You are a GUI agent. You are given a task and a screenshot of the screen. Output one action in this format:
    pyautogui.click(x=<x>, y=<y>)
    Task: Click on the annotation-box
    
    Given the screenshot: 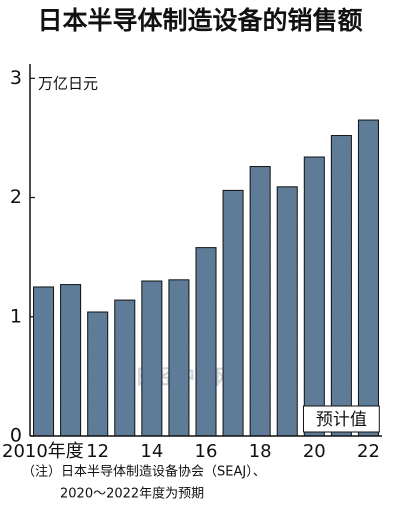 What is the action you would take?
    pyautogui.click(x=341, y=419)
    